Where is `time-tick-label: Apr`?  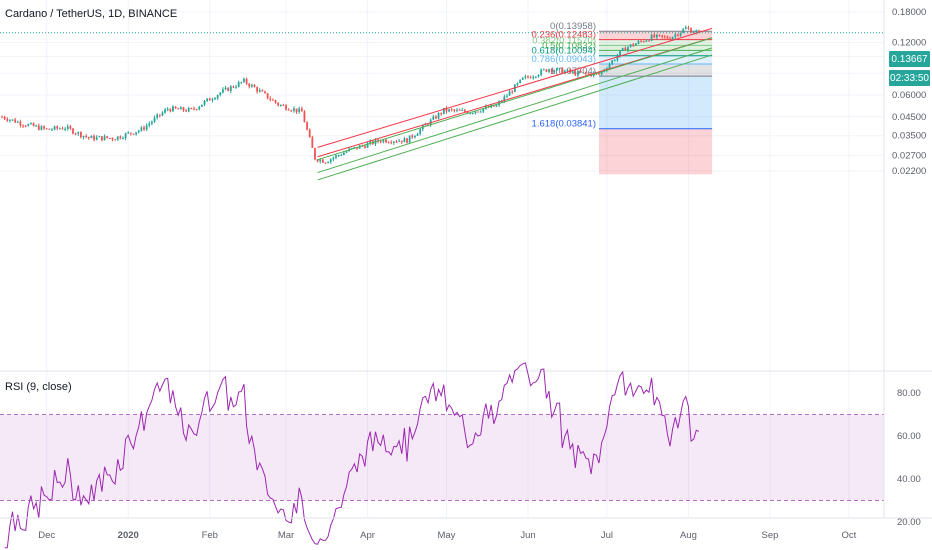 time-tick-label: Apr is located at coordinates (367, 535).